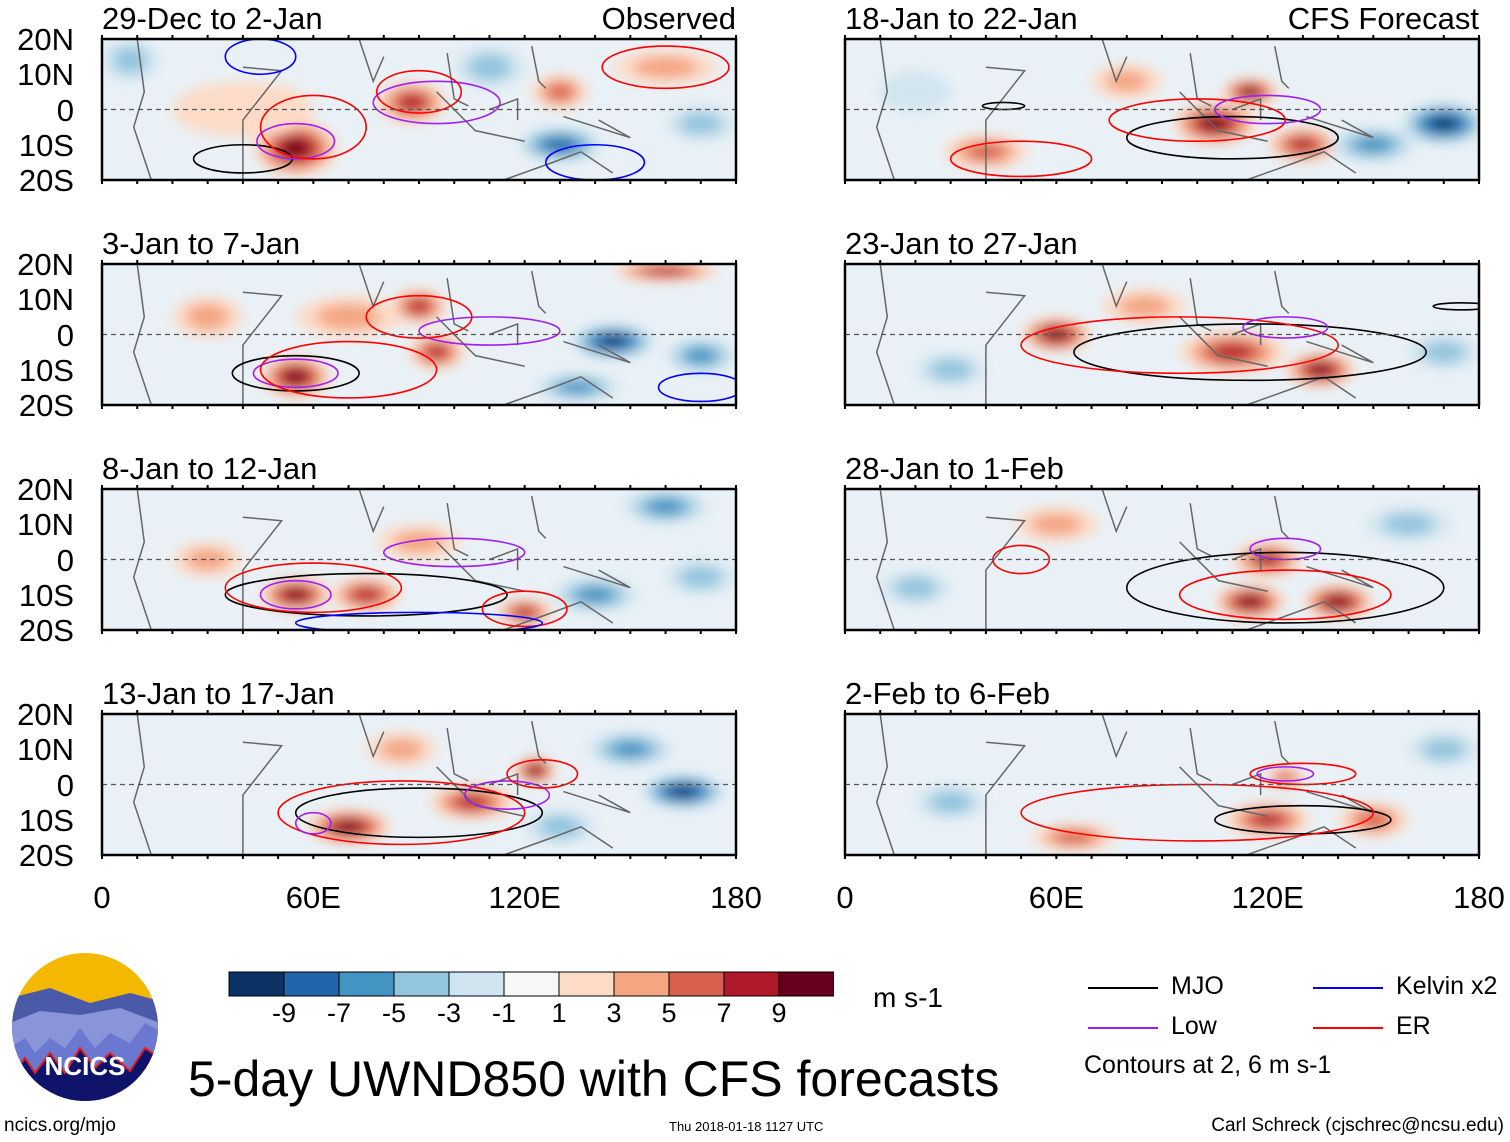  I want to click on url-link: ncics.org/mjo, so click(60, 1125).